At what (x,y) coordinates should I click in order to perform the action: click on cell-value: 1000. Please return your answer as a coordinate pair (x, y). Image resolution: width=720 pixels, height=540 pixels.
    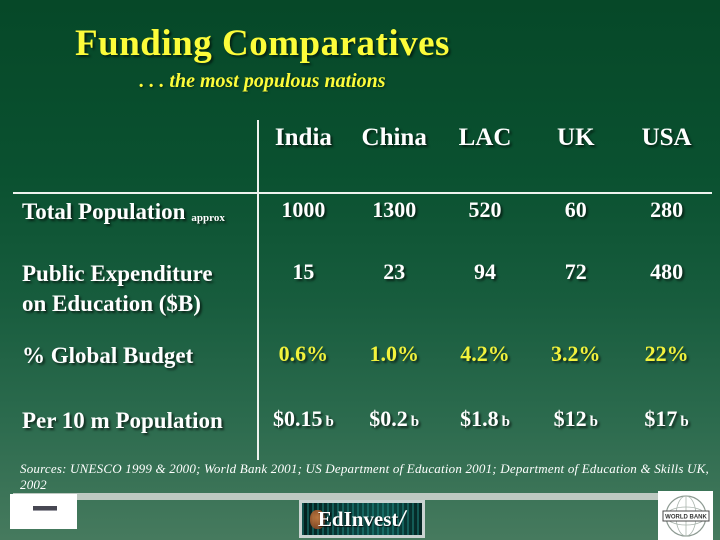
    Looking at the image, I should click on (303, 209).